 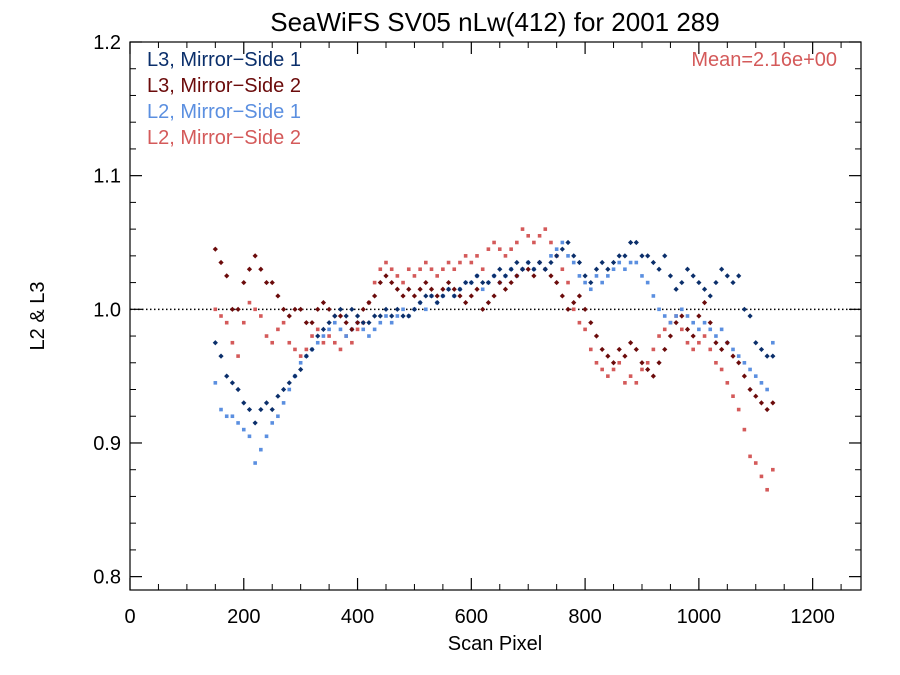 What do you see at coordinates (224, 60) in the screenshot?
I see `legend-entry-l3-ms1: L3, Mirror−Side 1` at bounding box center [224, 60].